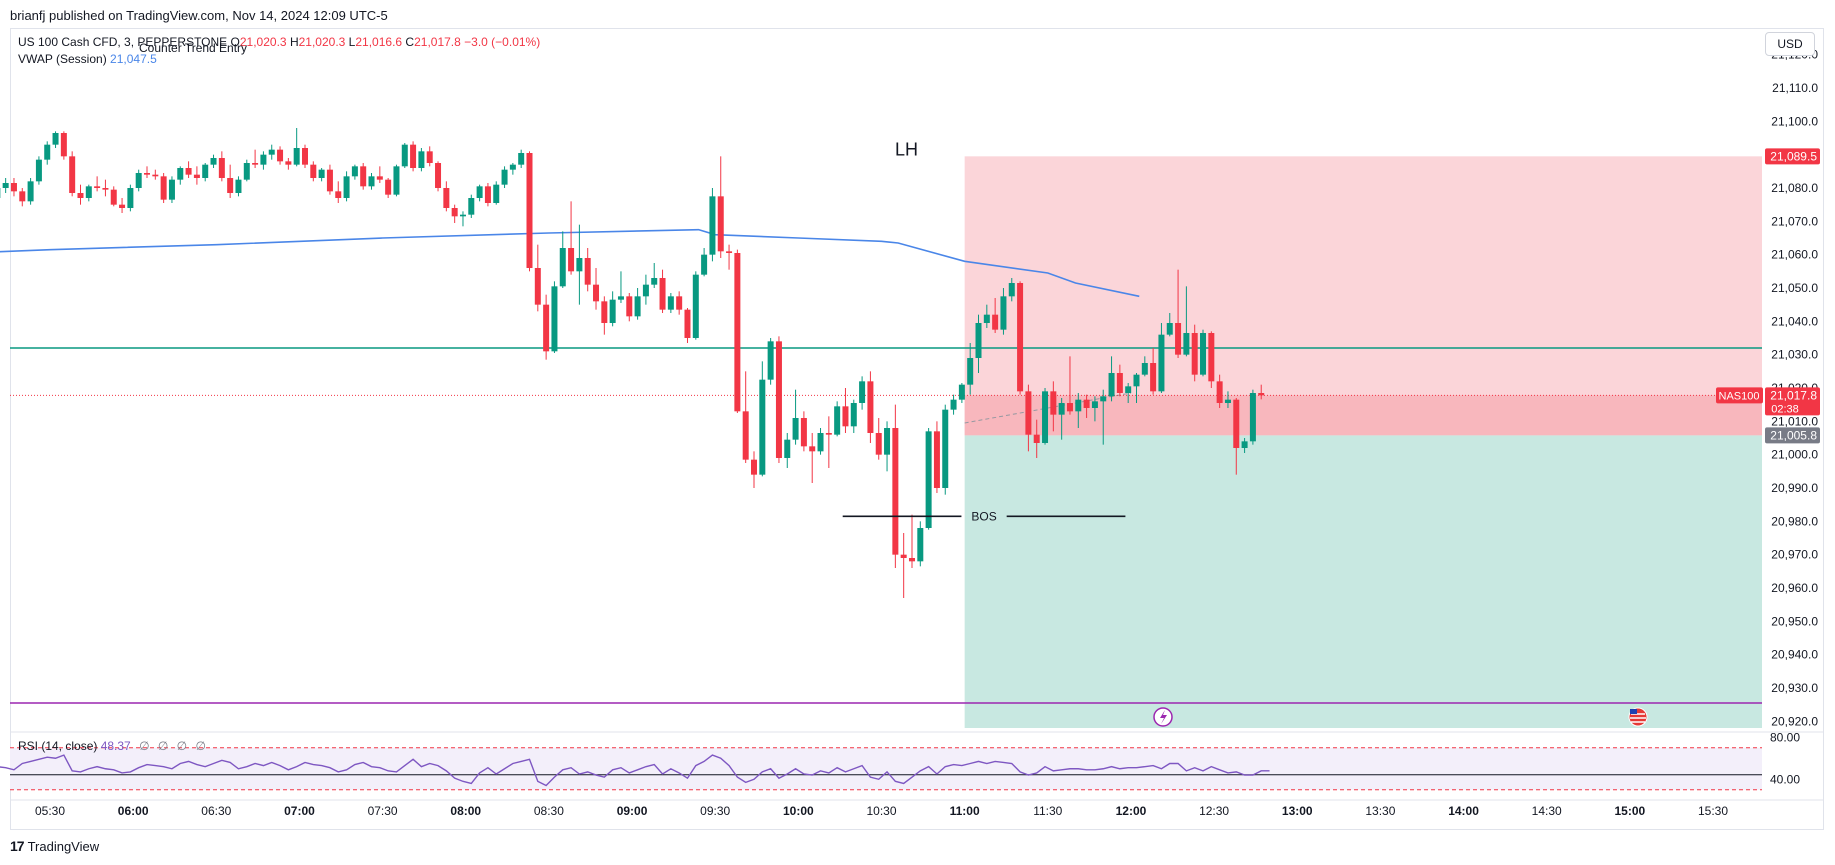 The width and height of the screenshot is (1835, 865). What do you see at coordinates (635, 770) in the screenshot?
I see `rsi-line` at bounding box center [635, 770].